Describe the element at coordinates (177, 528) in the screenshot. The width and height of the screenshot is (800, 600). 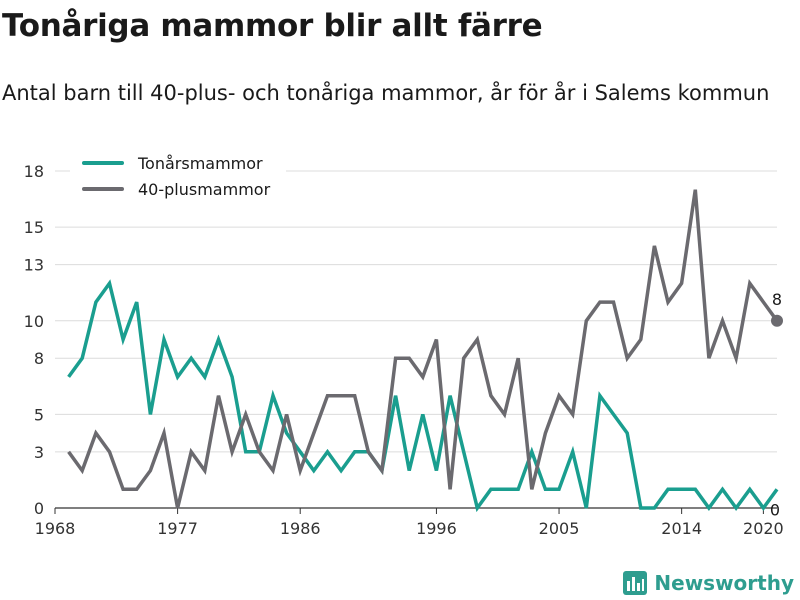
I see `x-tick-label: 1977` at that location.